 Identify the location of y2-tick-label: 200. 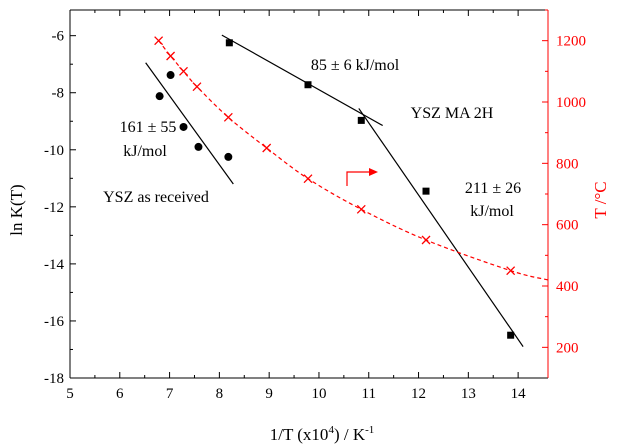
(567, 348).